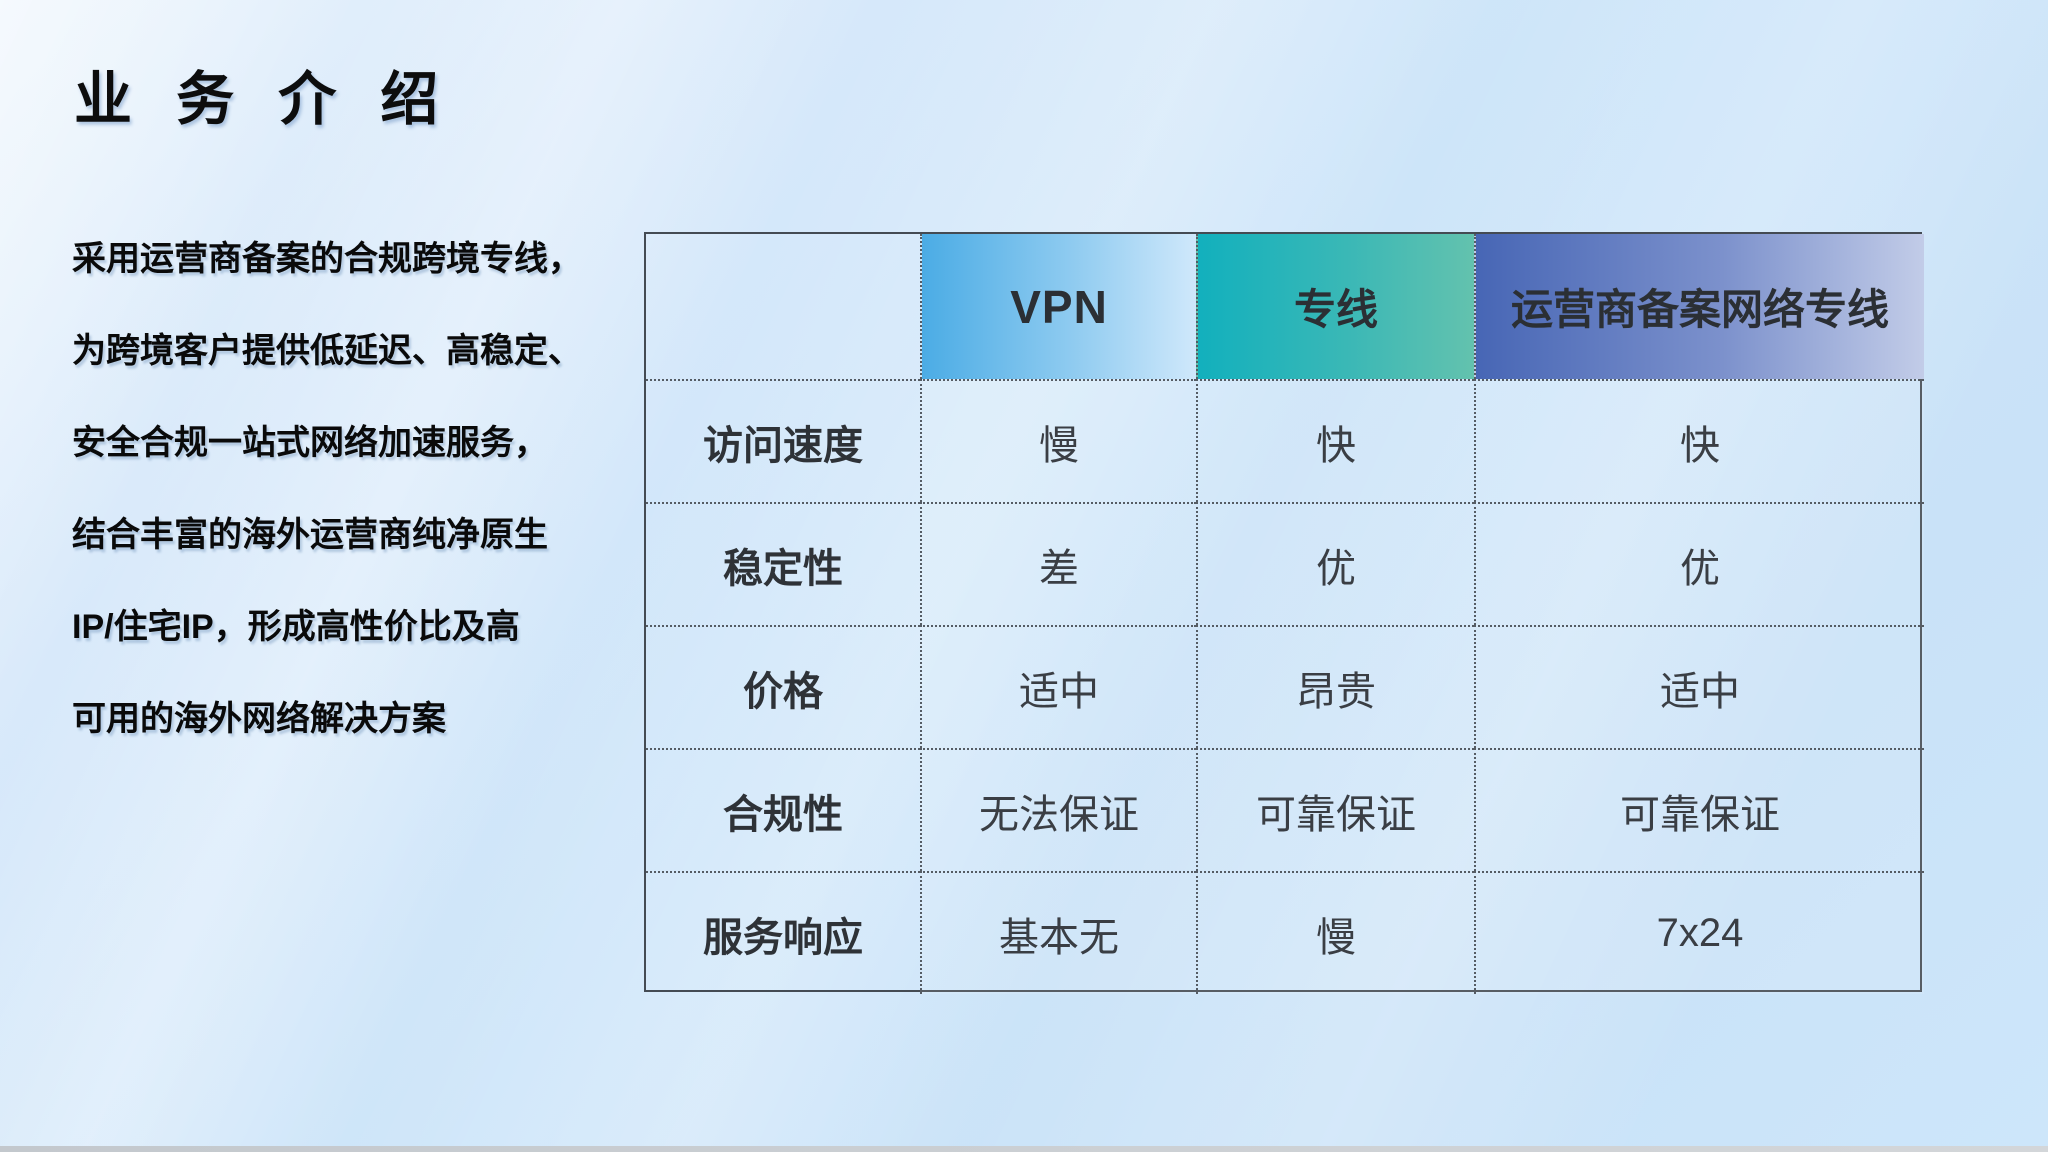 The height and width of the screenshot is (1152, 2048). I want to click on column-header-dedicated-line: 专线, so click(1335, 306).